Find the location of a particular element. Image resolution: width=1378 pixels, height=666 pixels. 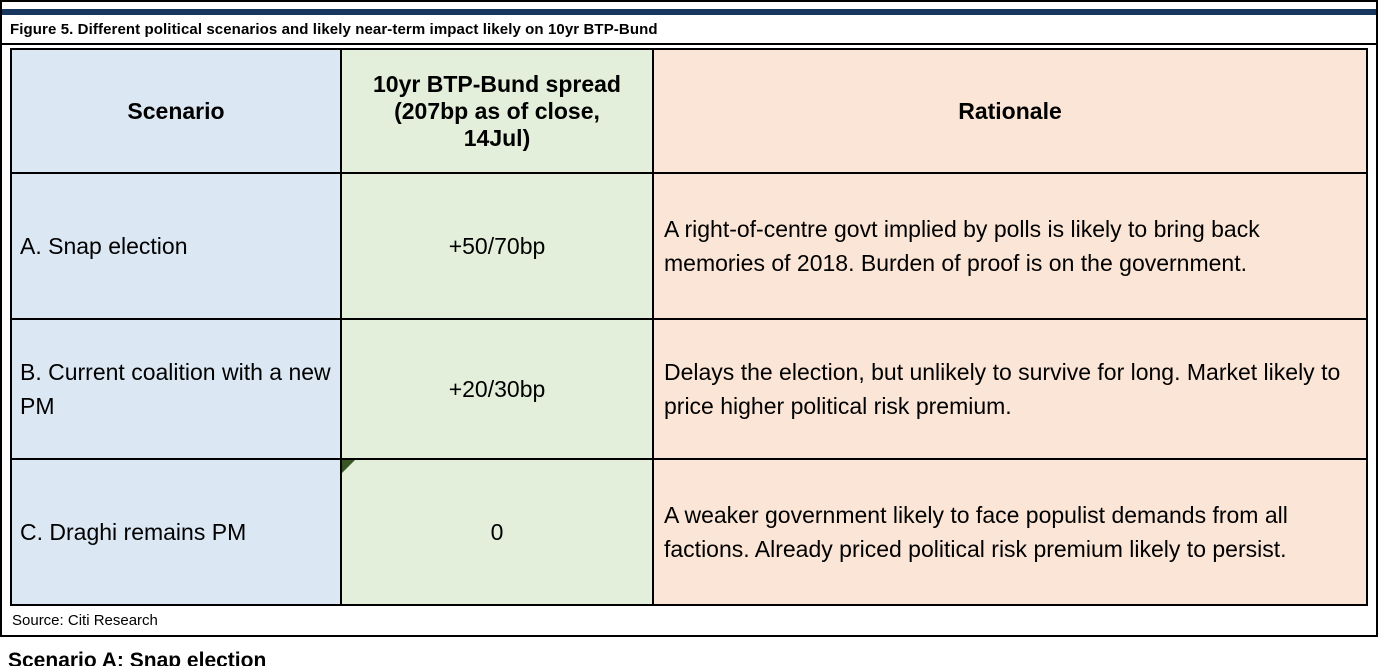

scenario-cell: A. Snap election is located at coordinates (176, 246).